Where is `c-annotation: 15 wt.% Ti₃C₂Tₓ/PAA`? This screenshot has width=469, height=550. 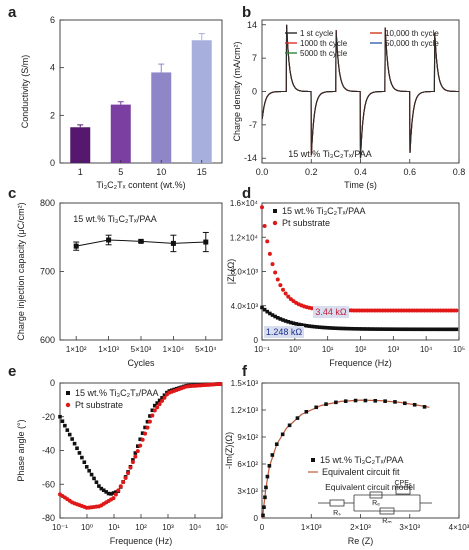
c-annotation: 15 wt.% Ti₃C₂Tₓ/PAA is located at coordinates (114, 219).